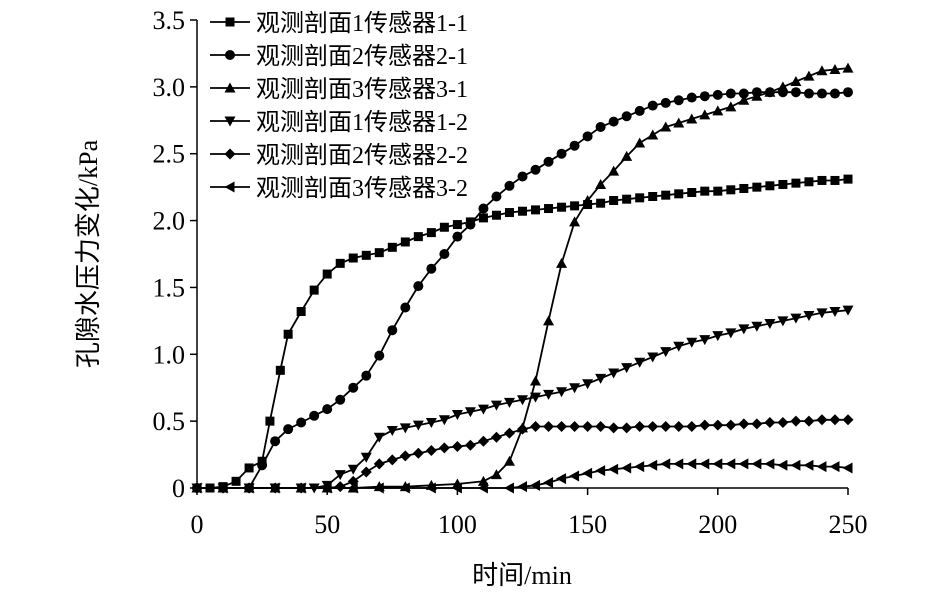 This screenshot has width=945, height=600. What do you see at coordinates (848, 524) in the screenshot?
I see `x-tick-label: 250` at bounding box center [848, 524].